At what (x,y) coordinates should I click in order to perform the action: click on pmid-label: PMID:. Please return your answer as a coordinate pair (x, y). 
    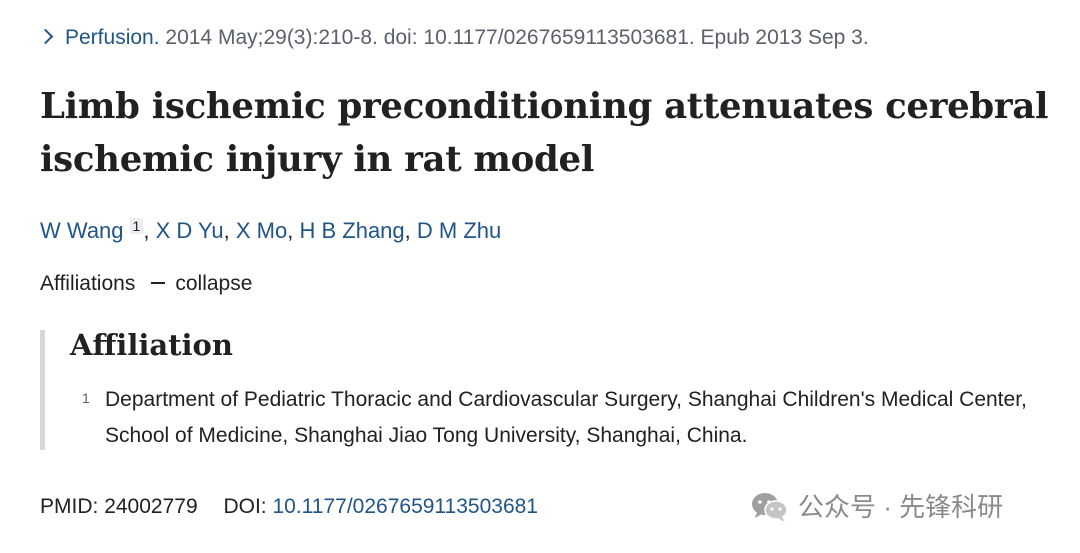
    Looking at the image, I should click on (69, 506).